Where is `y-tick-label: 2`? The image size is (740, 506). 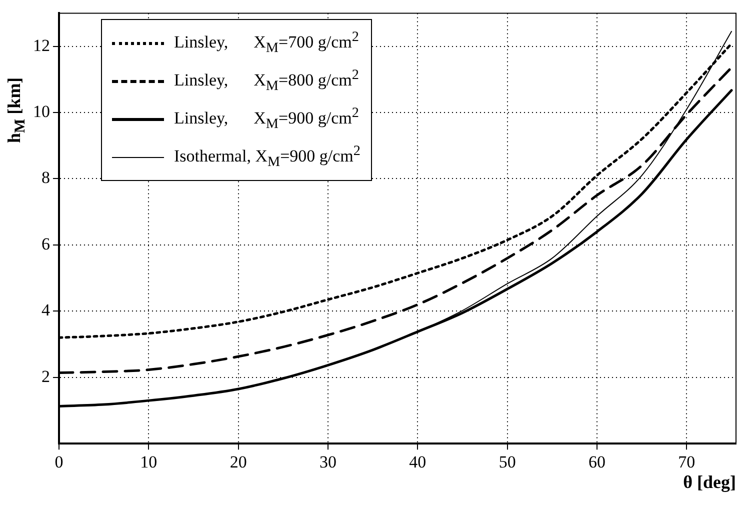 y-tick-label: 2 is located at coordinates (46, 376).